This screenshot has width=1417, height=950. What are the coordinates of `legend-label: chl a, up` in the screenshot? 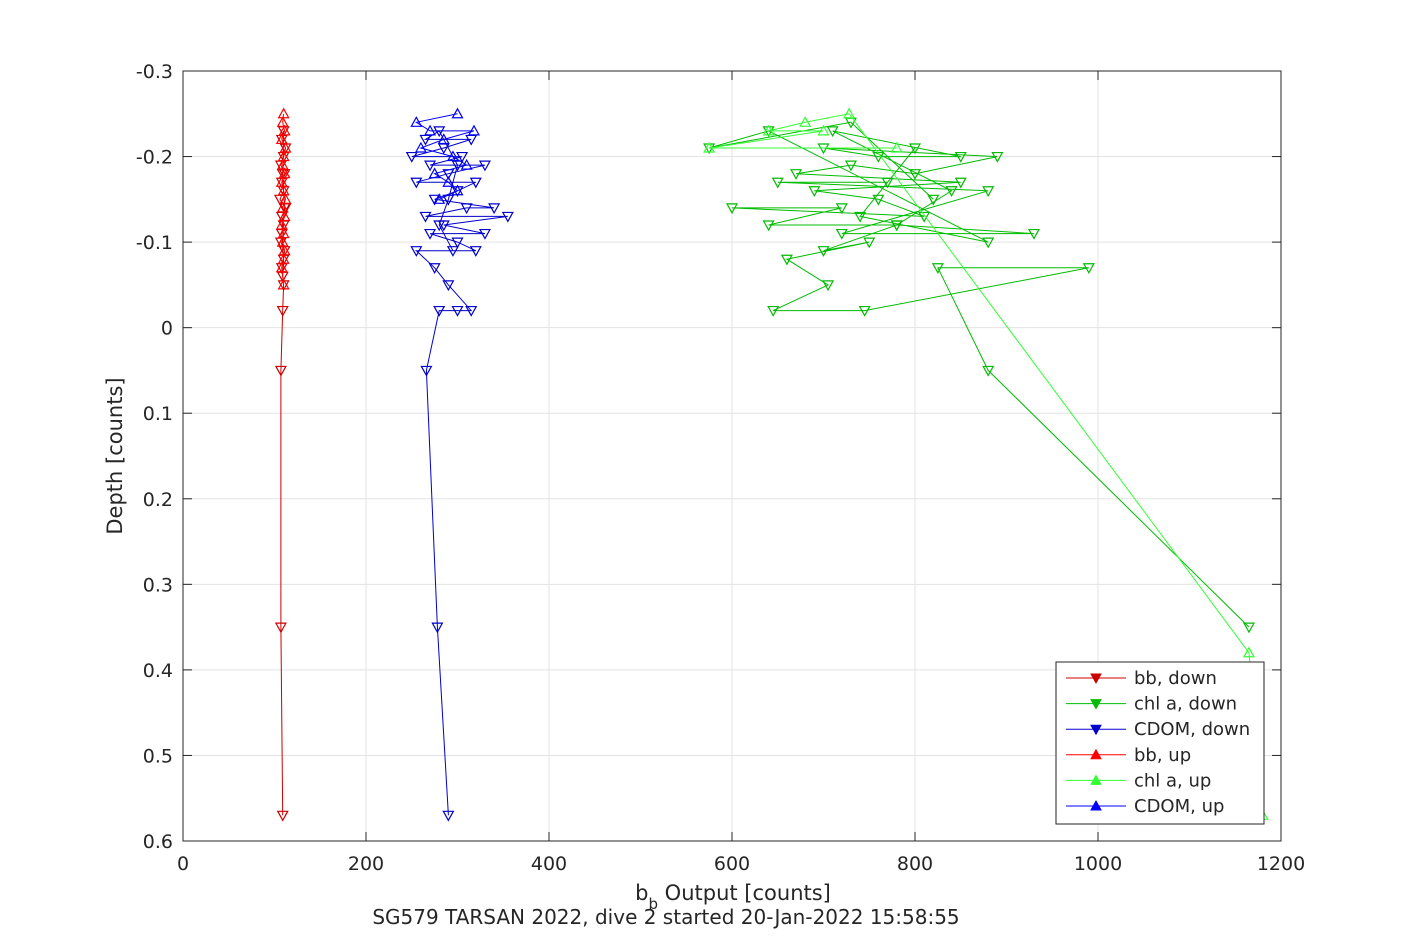 It's located at (1172, 780).